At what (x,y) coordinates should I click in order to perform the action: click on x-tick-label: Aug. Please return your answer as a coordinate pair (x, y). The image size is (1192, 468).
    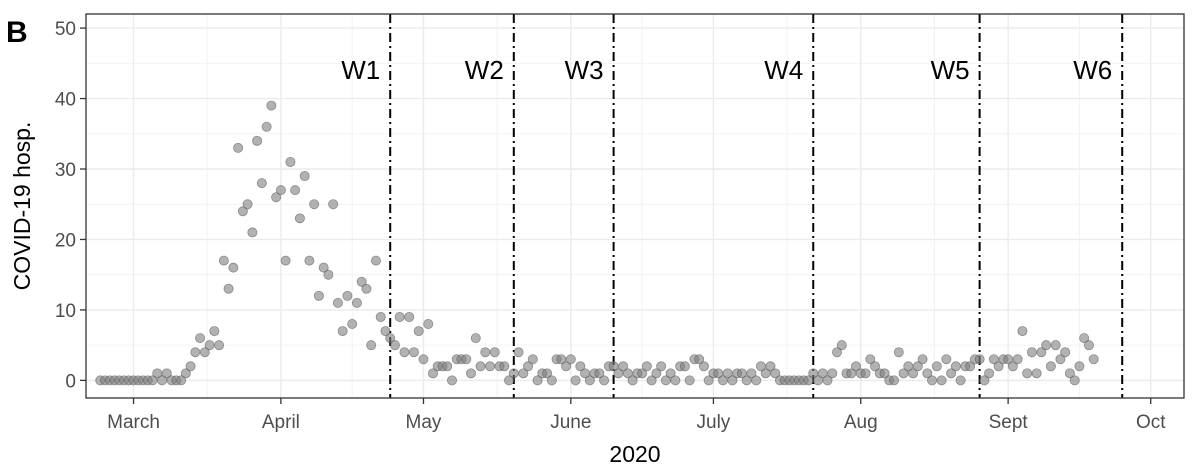
    Looking at the image, I should click on (861, 422).